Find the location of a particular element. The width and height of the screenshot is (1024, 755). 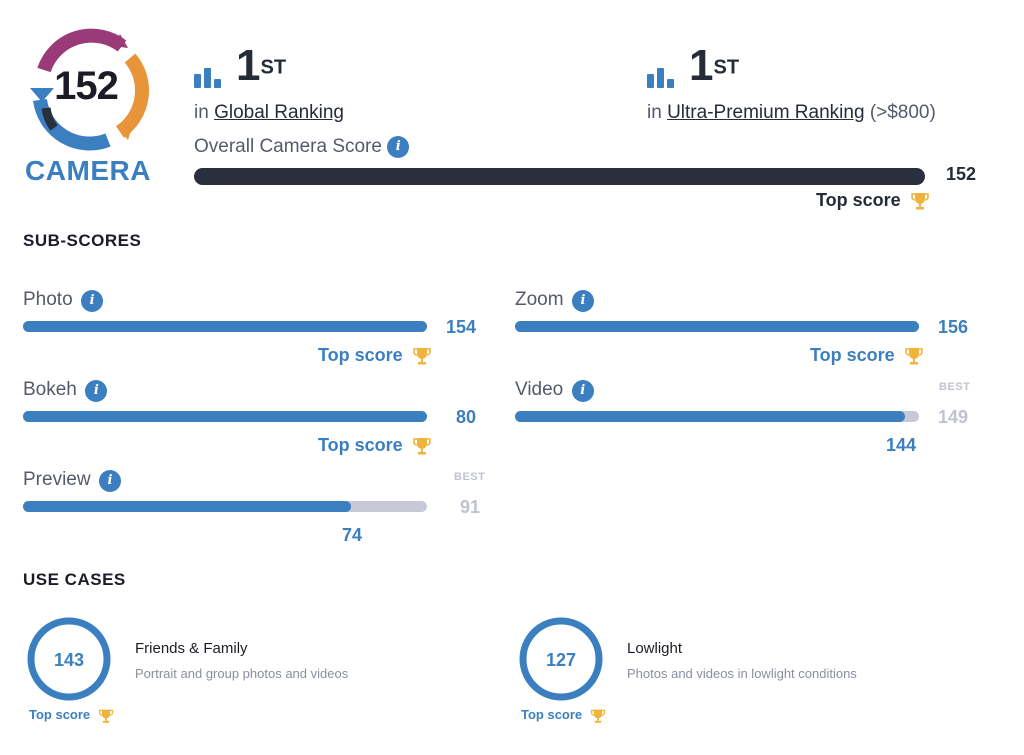

overall-top-score: Top score is located at coordinates (873, 200).